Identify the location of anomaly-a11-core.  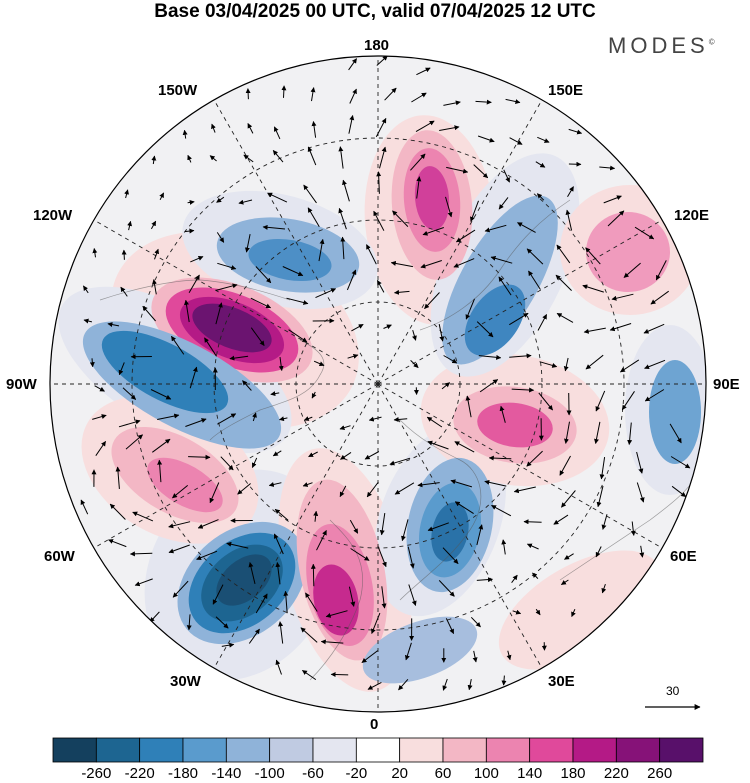
(675, 412).